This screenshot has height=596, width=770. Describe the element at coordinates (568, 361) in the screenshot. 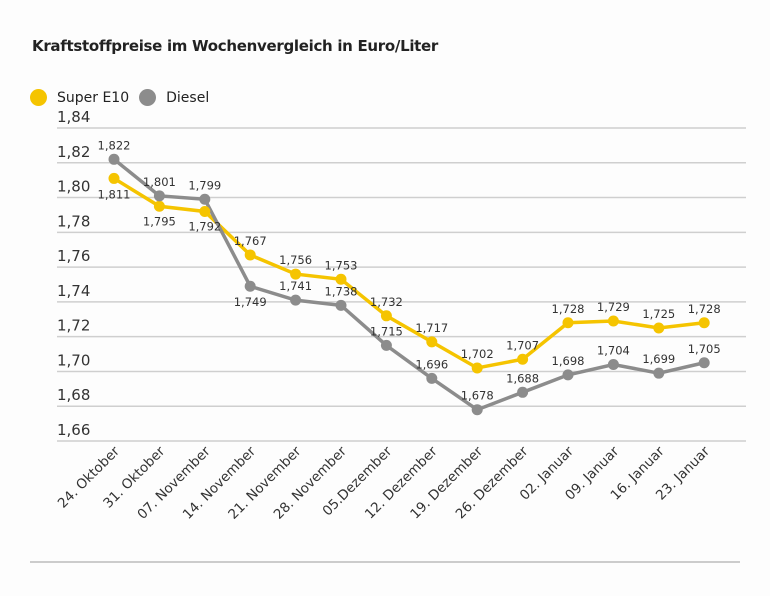

I see `data-label: 1,698` at that location.